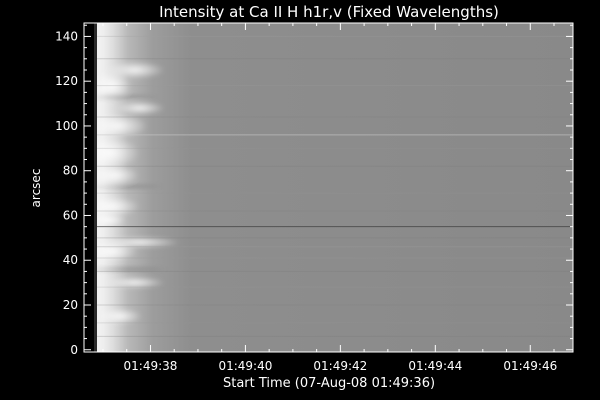  What do you see at coordinates (530, 366) in the screenshot?
I see `x-tick-label: 01:49:46` at bounding box center [530, 366].